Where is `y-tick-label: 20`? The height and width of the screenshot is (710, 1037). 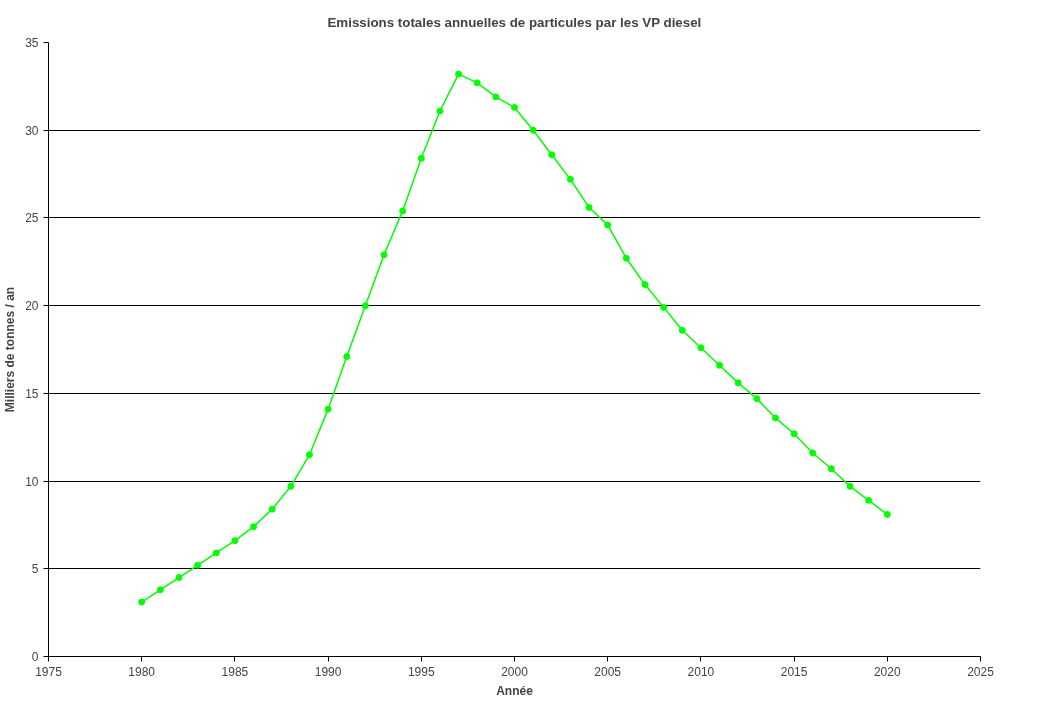 y-tick-label: 20 is located at coordinates (32, 306).